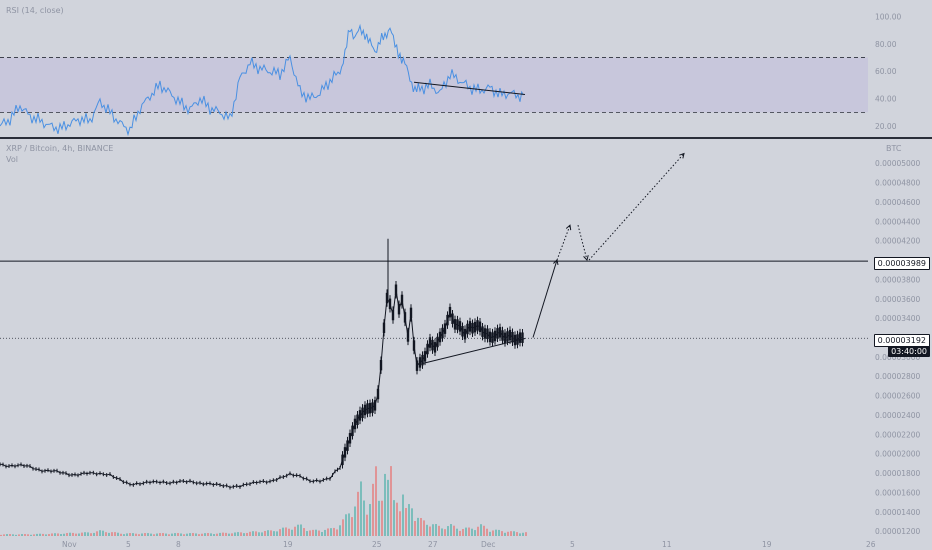 This screenshot has width=932, height=550. I want to click on price-scale-label: 0.00002600, so click(898, 396).